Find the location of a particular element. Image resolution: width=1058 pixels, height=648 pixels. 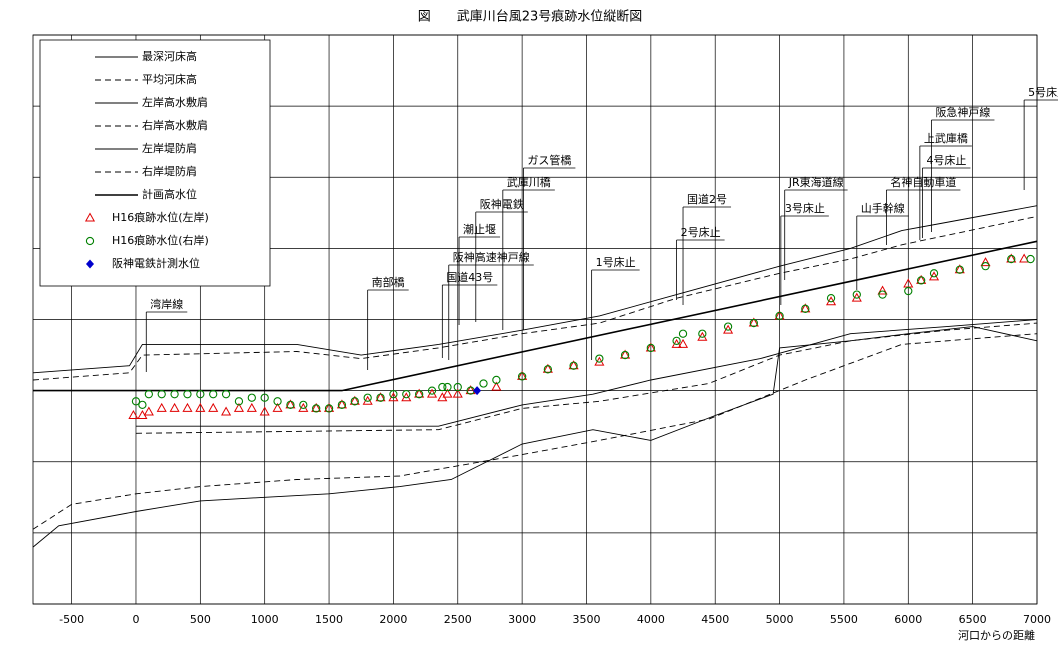

legend-label: H16痕跡水位(右岸) is located at coordinates (160, 240).